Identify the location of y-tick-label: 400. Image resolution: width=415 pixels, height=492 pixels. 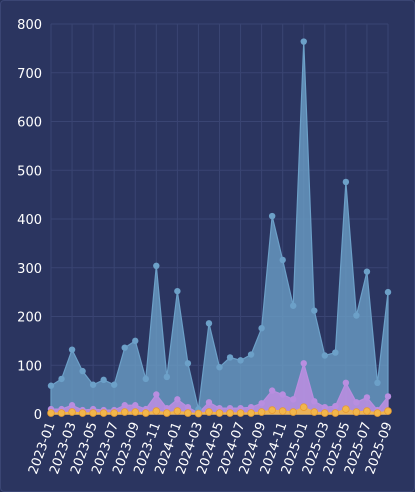
(29, 220).